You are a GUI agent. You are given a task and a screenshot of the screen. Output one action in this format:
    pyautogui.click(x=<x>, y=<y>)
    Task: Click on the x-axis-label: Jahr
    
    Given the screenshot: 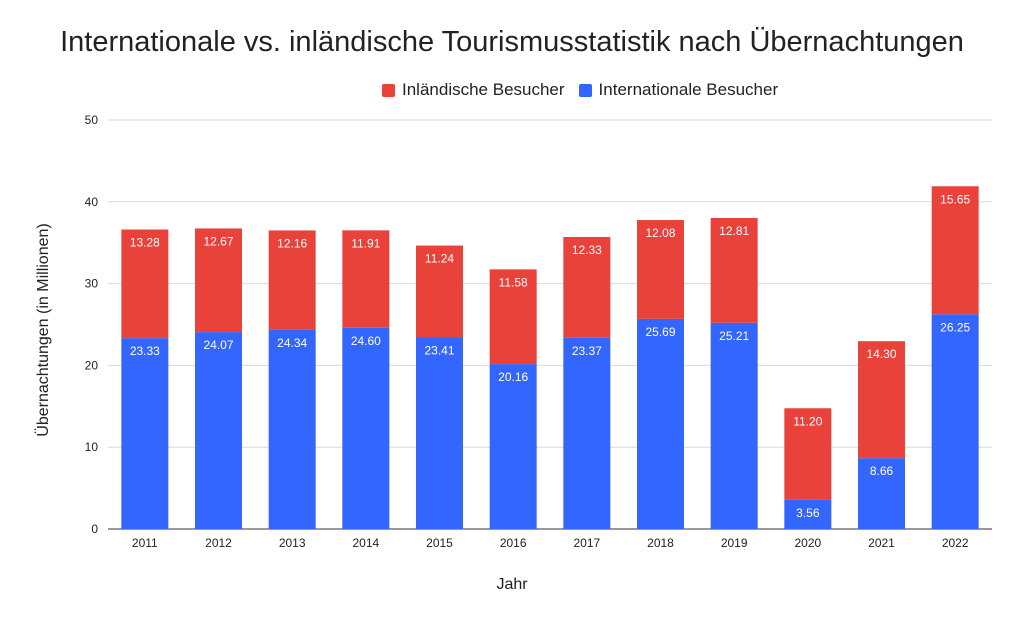 What is the action you would take?
    pyautogui.click(x=512, y=584)
    